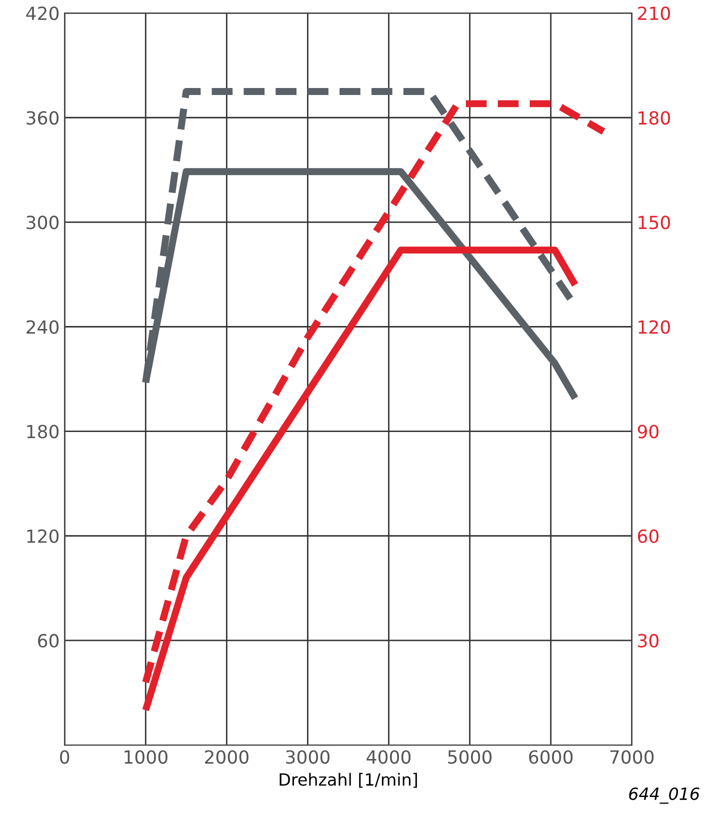  Describe the element at coordinates (308, 757) in the screenshot. I see `x-tick-label: 3000` at that location.